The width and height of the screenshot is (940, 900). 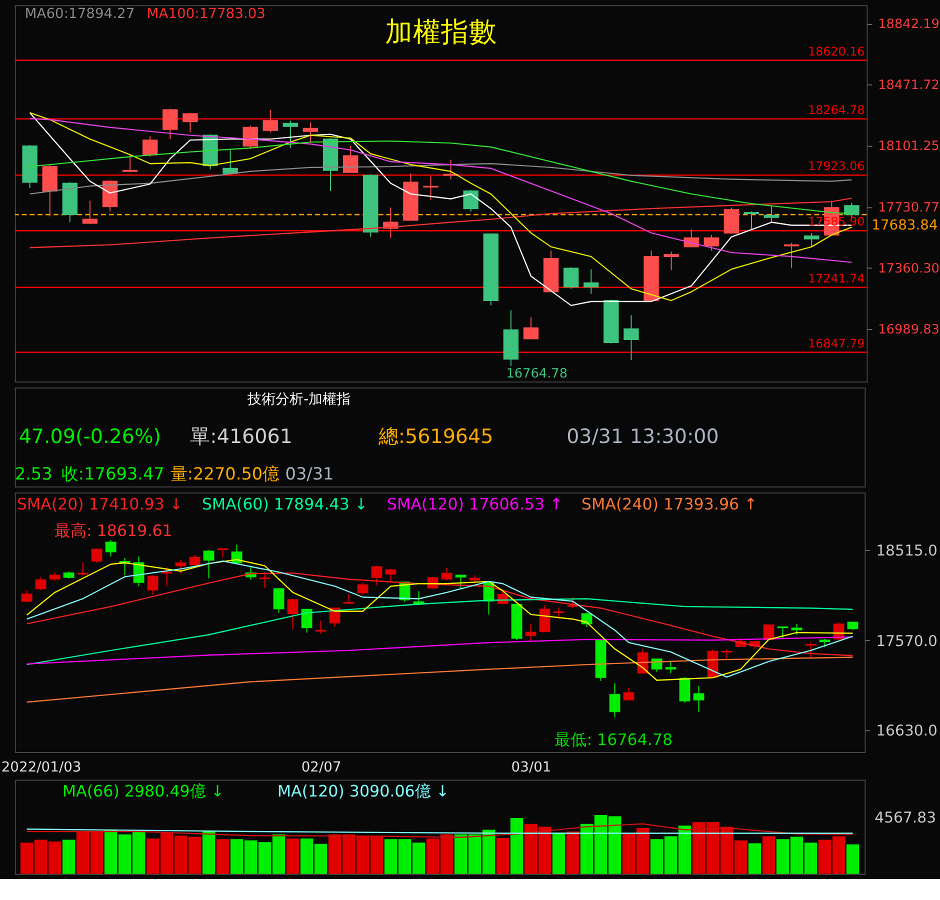 What do you see at coordinates (309, 474) in the screenshot?
I see `text: 03/31` at bounding box center [309, 474].